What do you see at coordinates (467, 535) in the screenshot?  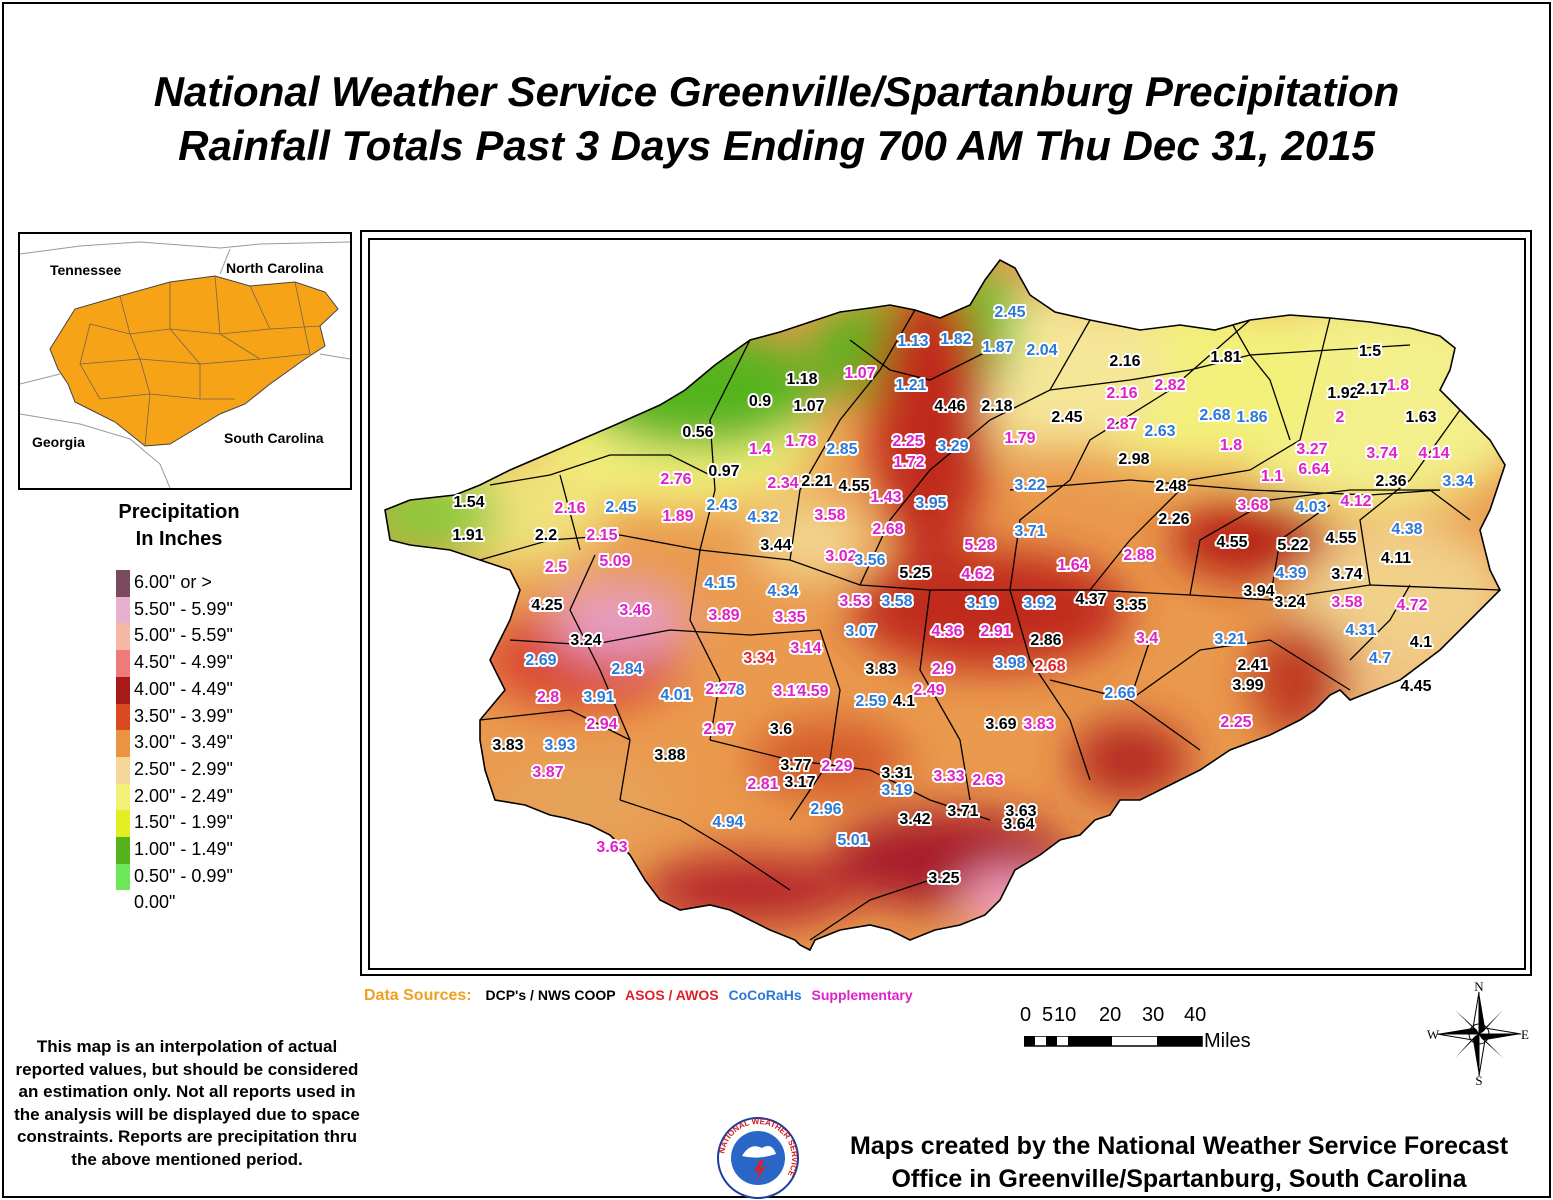 I see `rainfall-report-dcp: 1.91` at bounding box center [467, 535].